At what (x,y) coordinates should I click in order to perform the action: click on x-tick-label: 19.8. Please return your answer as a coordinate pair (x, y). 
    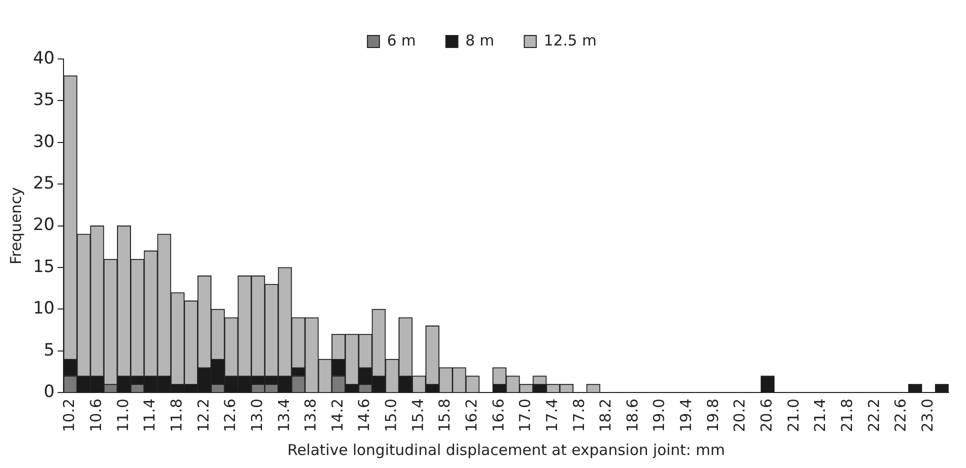
    Looking at the image, I should click on (713, 415).